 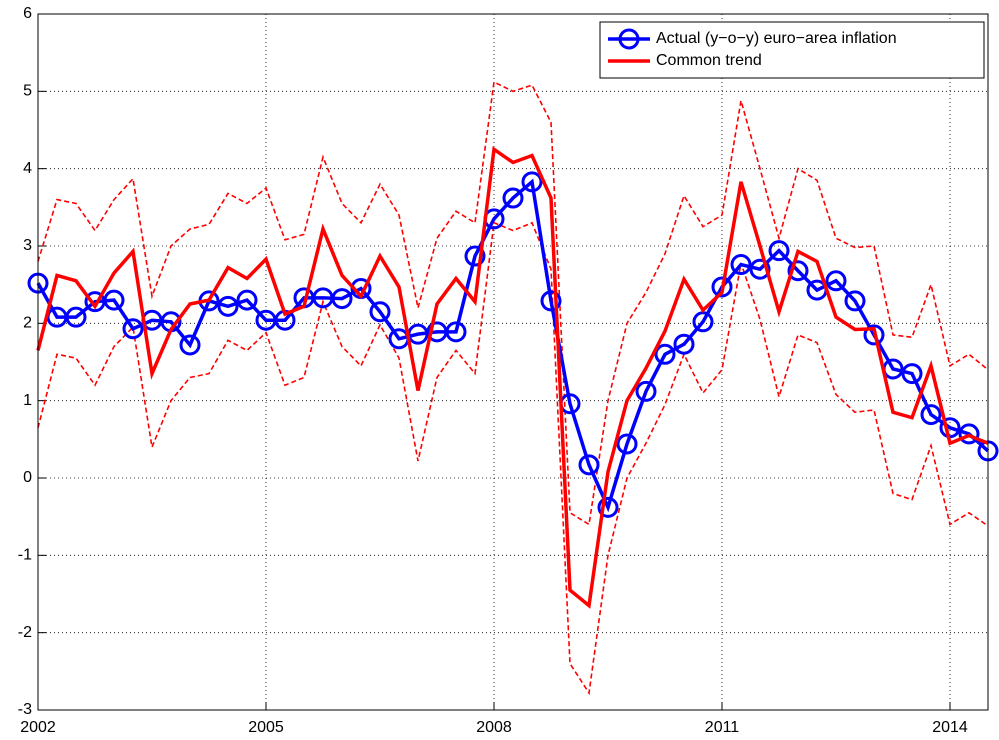 What do you see at coordinates (27, 400) in the screenshot?
I see `y-tick-label: 1` at bounding box center [27, 400].